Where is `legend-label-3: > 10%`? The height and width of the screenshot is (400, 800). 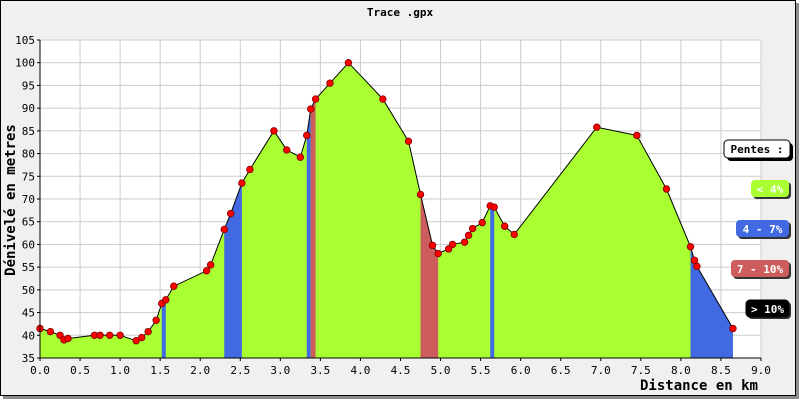 legend-label-3: > 10% is located at coordinates (767, 309).